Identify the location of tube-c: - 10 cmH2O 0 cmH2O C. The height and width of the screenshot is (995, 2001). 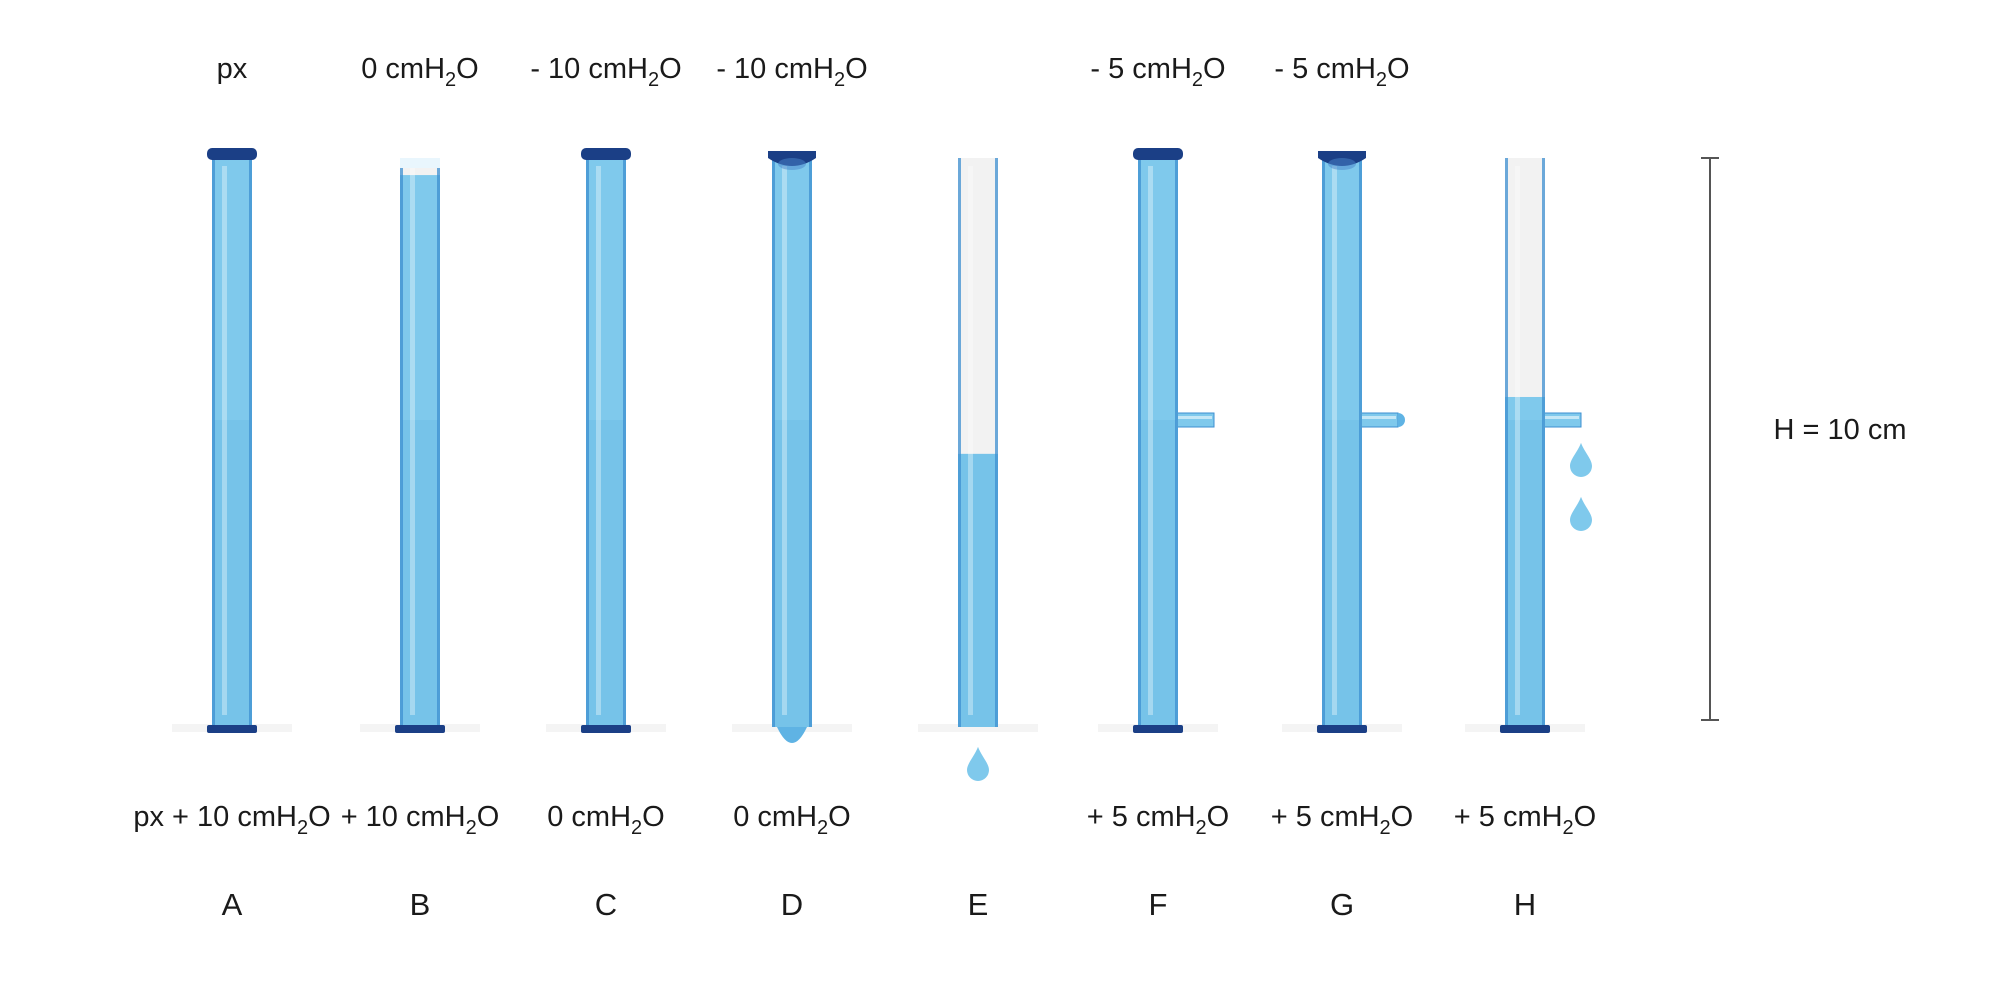
(605, 487).